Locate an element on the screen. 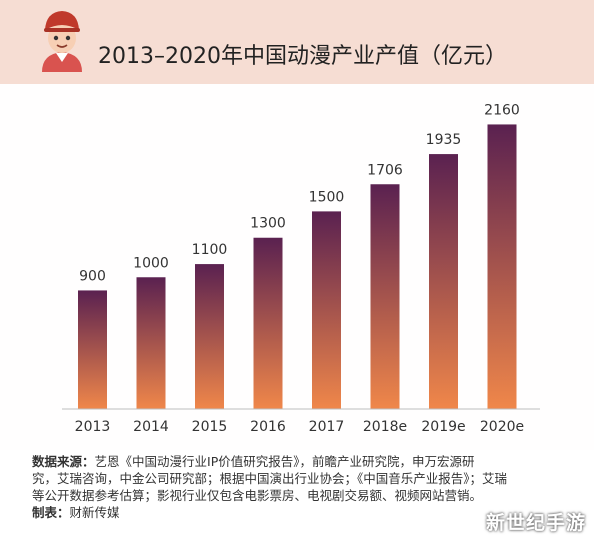 The height and width of the screenshot is (541, 594). bar-2017 is located at coordinates (326, 310).